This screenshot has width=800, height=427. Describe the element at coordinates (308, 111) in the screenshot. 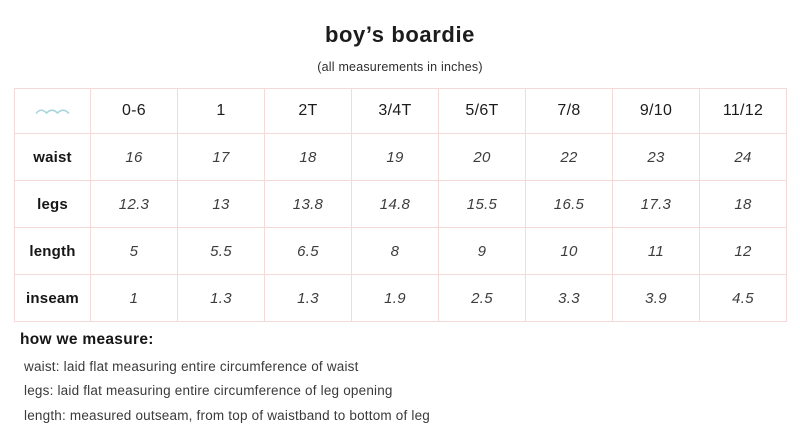

I see `column-header: 2T` at that location.